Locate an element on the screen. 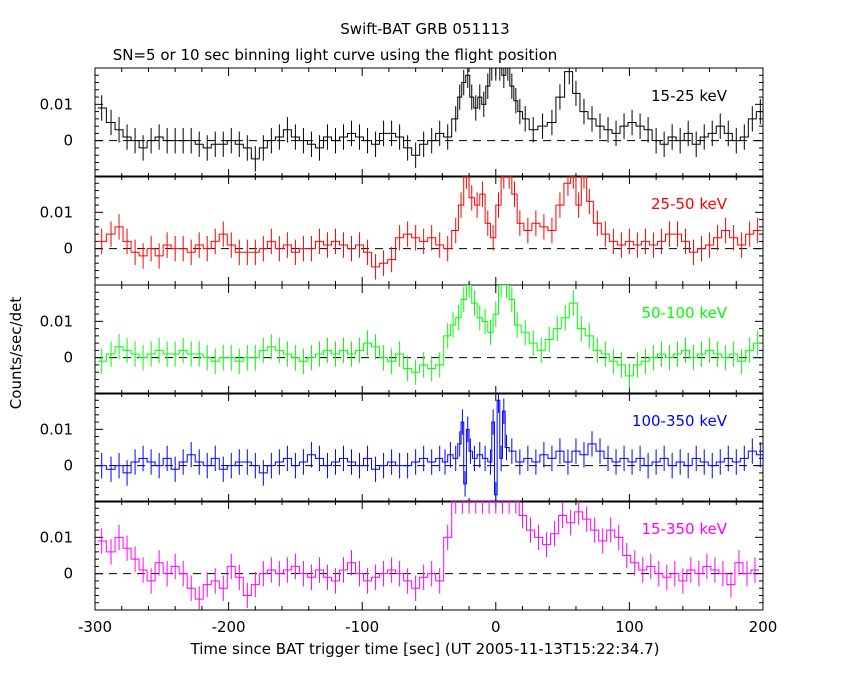 The height and width of the screenshot is (680, 850). panel-3: 0 0.01 50-100 keV is located at coordinates (402, 339).